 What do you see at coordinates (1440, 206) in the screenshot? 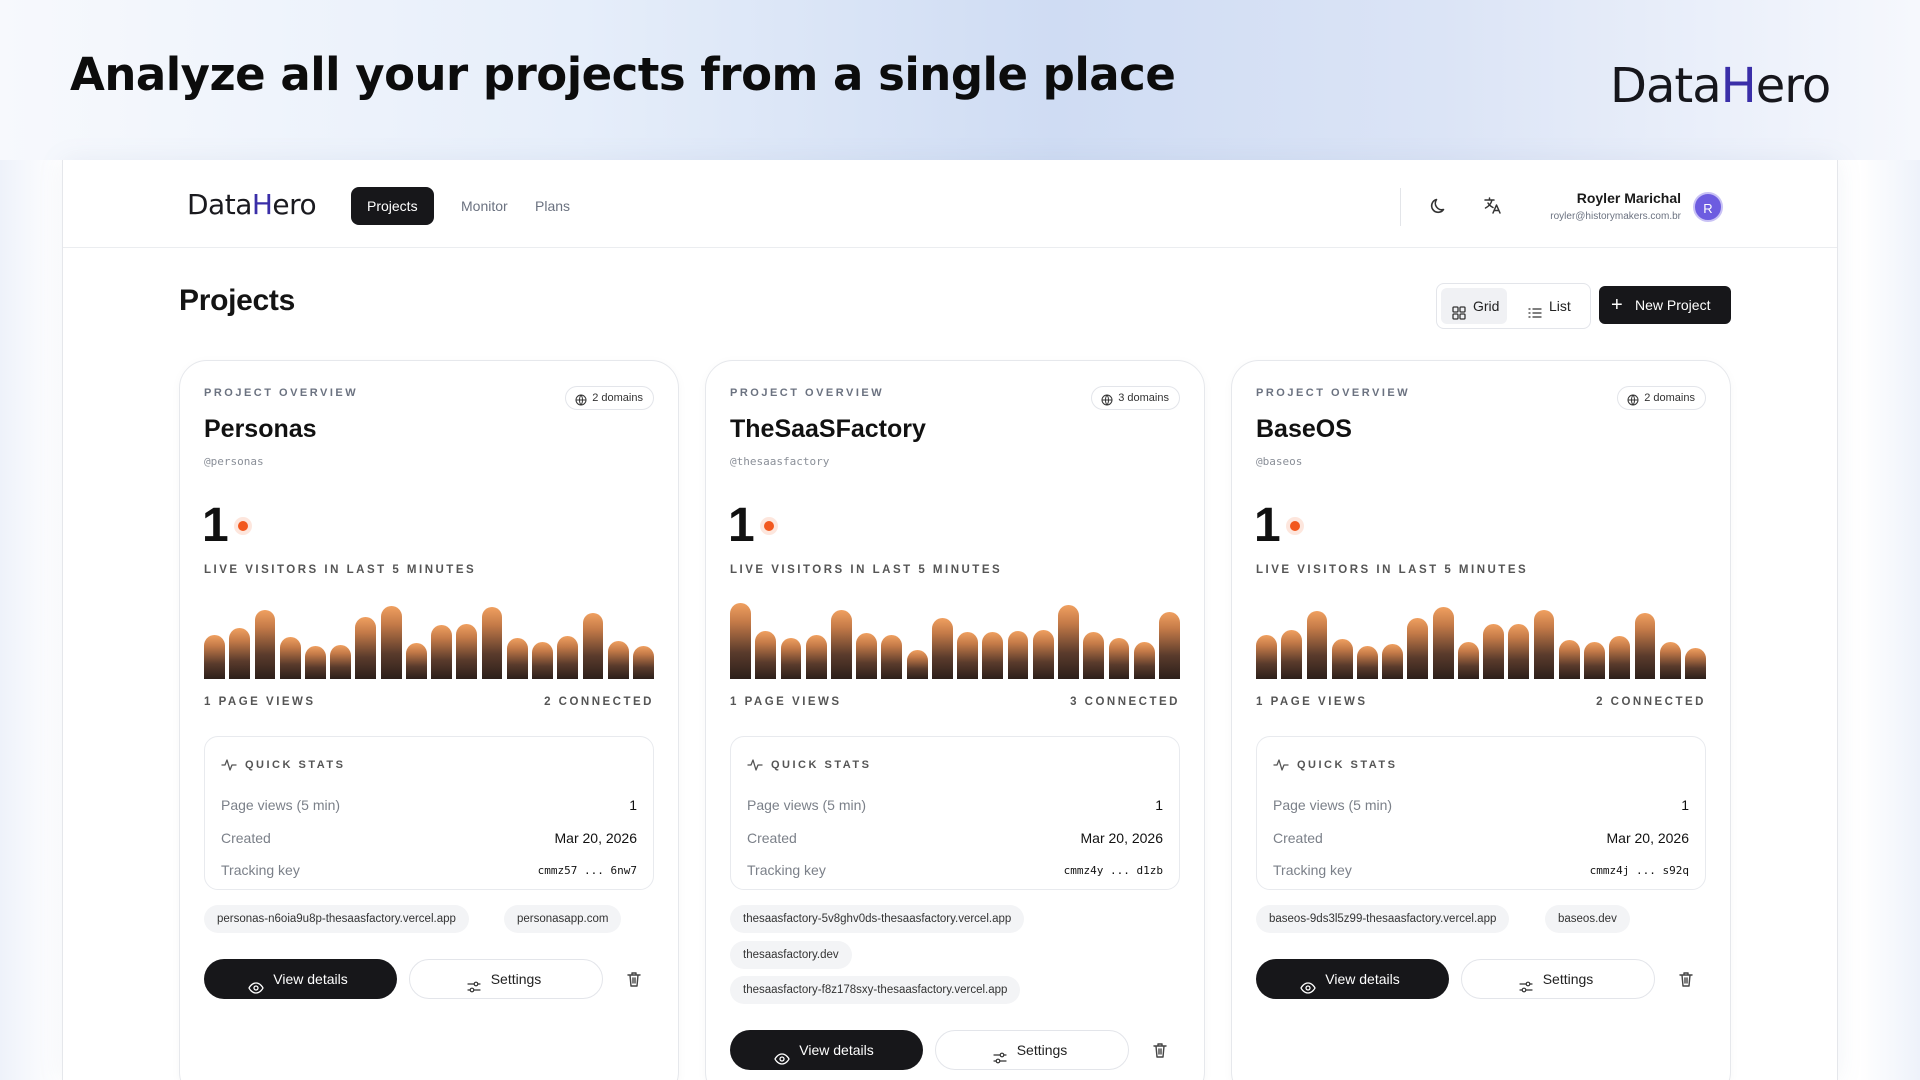
I see `moon-icon` at bounding box center [1440, 206].